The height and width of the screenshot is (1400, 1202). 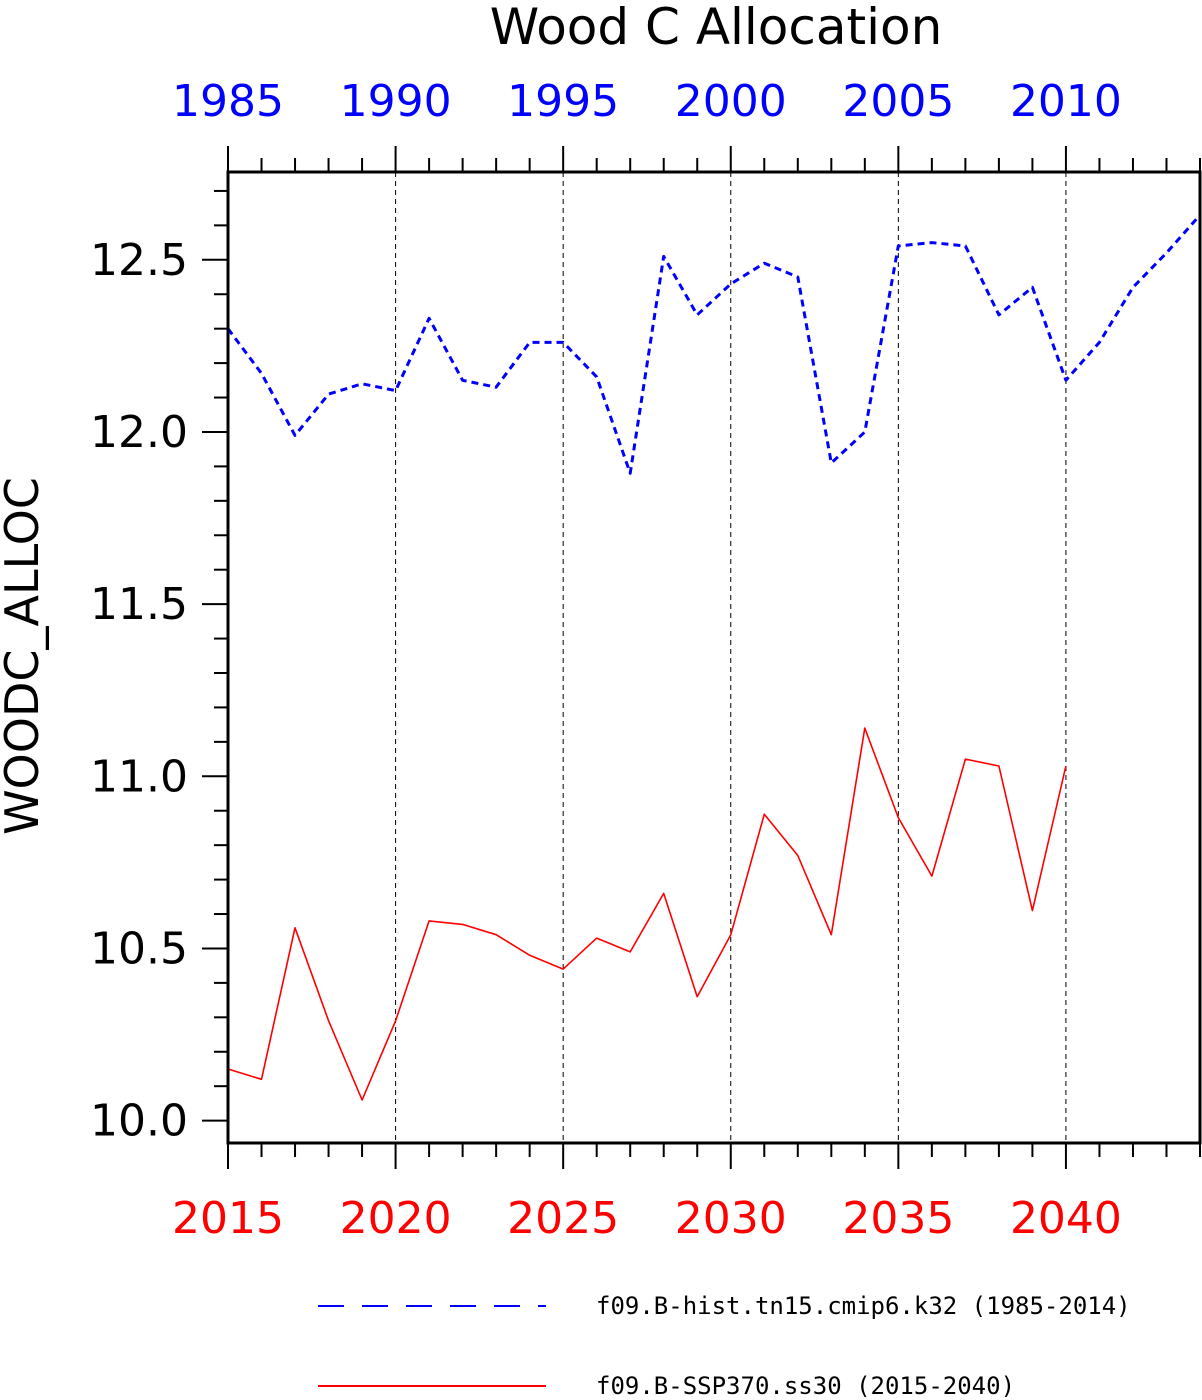 I want to click on y-tick-label: 10.0, so click(x=139, y=1121).